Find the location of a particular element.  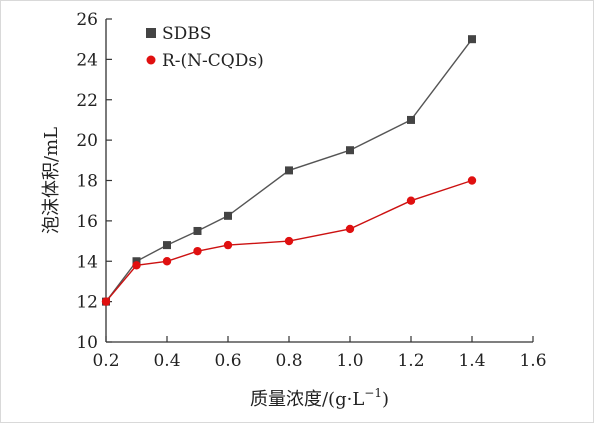

y-axis-title: 泡沫体积/mL is located at coordinates (51, 180).